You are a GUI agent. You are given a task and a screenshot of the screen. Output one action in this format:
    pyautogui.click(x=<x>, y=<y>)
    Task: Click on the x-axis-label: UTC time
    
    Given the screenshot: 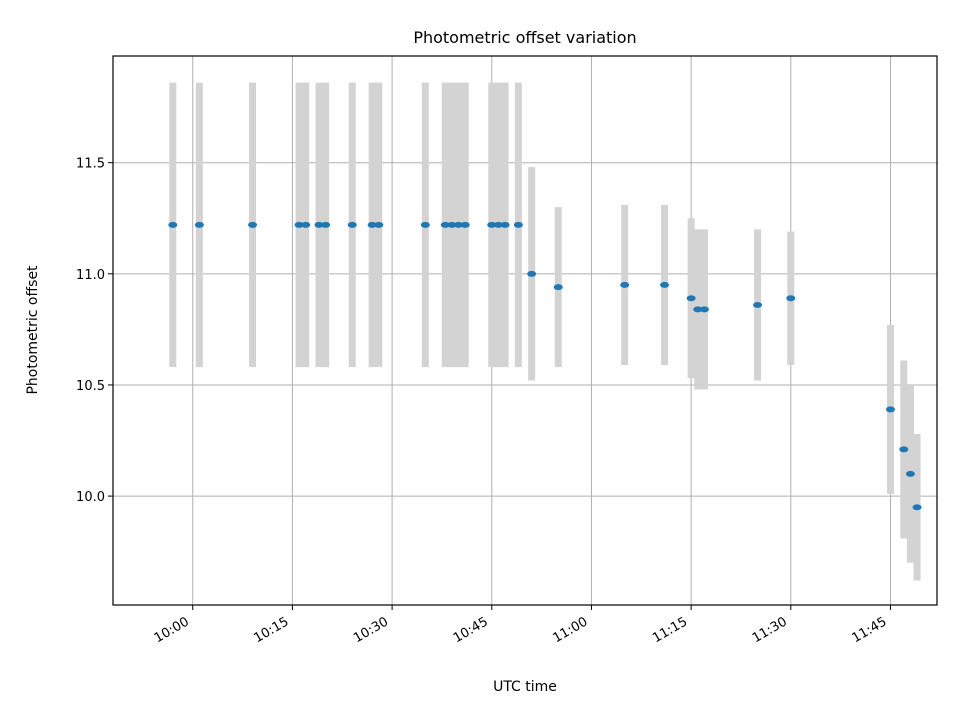 What is the action you would take?
    pyautogui.click(x=525, y=687)
    